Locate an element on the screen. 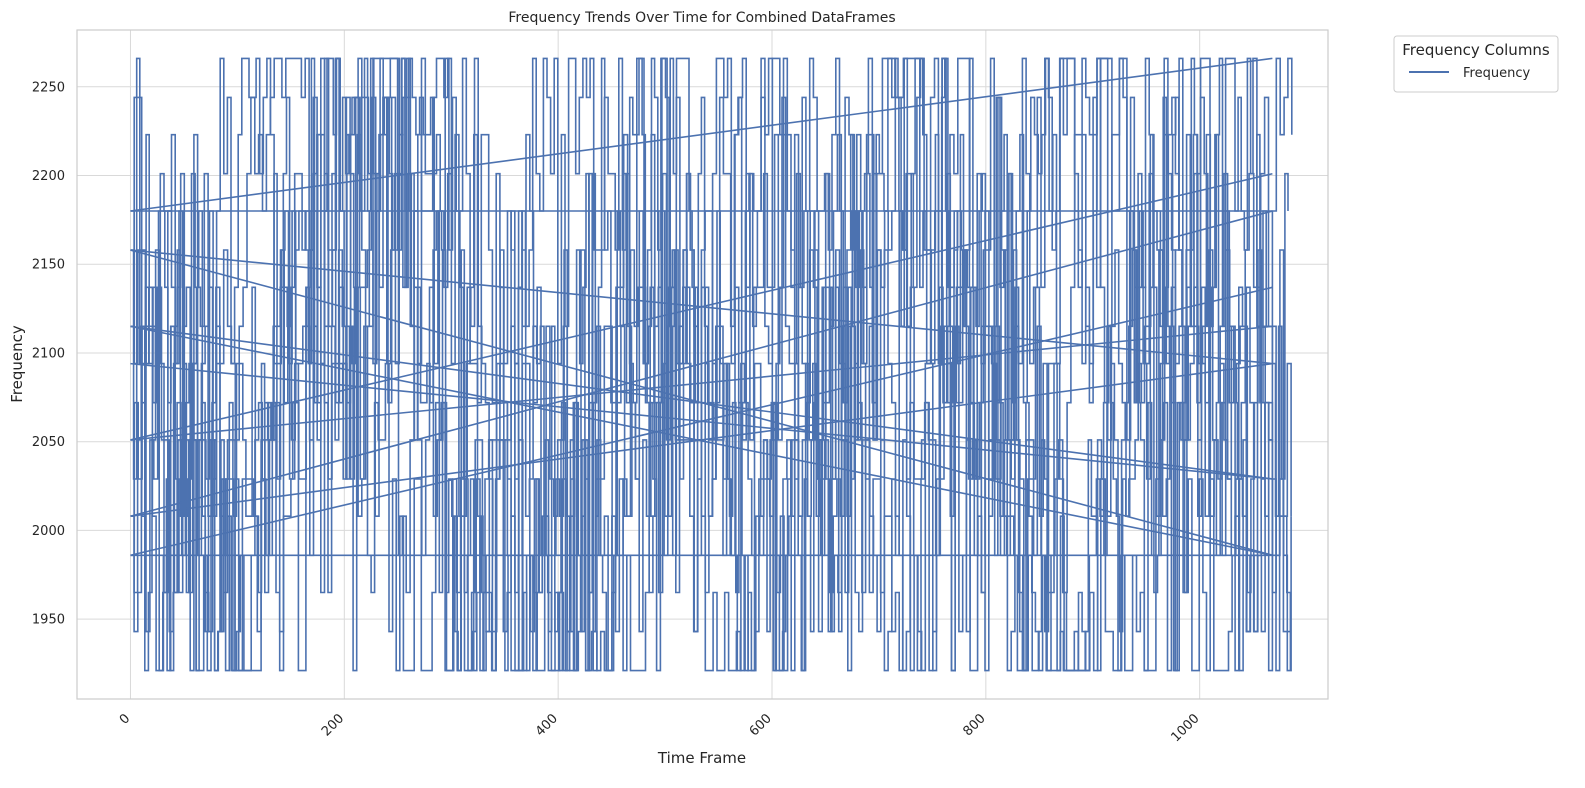  y-tick-label: 2150 is located at coordinates (48, 265).